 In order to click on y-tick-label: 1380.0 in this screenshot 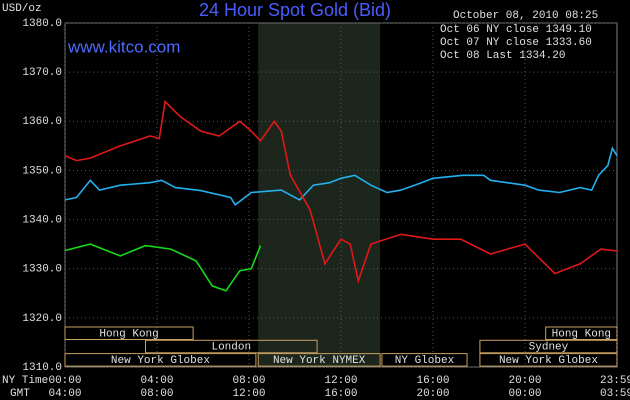, I will do `click(42, 24)`.